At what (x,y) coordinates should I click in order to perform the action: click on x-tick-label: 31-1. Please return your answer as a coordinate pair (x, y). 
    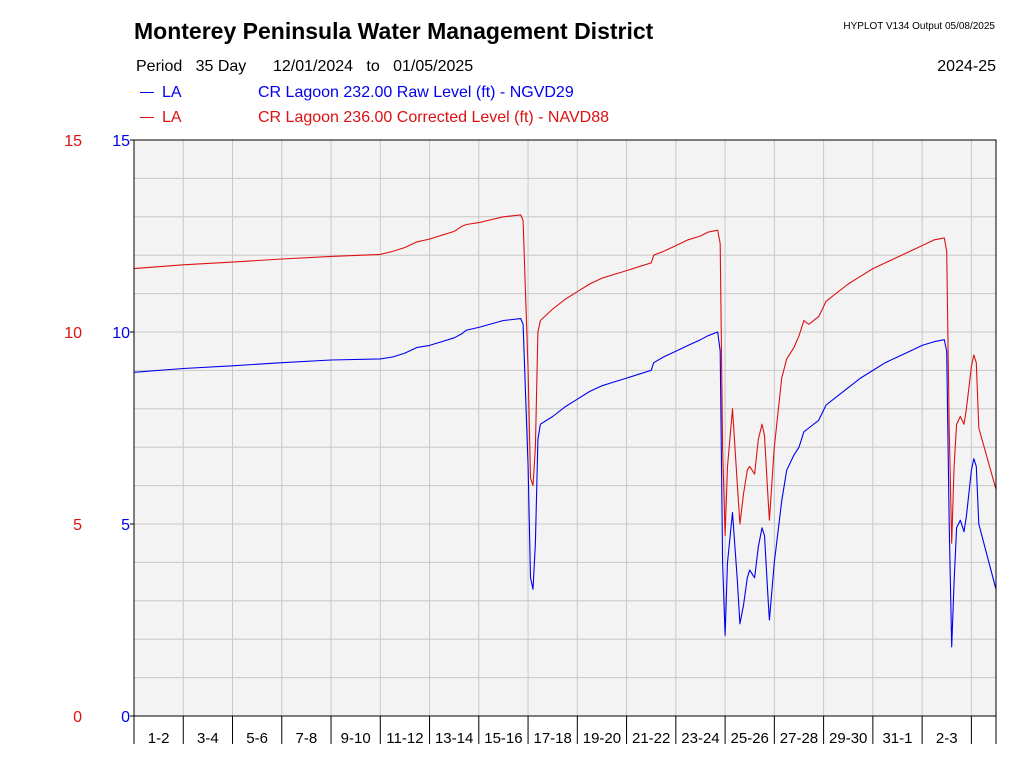
    Looking at the image, I should click on (897, 738).